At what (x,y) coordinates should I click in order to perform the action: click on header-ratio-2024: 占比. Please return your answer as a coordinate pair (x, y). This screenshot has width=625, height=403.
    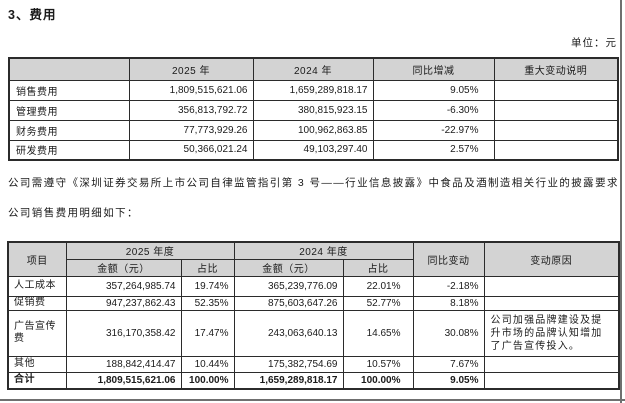
    Looking at the image, I should click on (378, 267).